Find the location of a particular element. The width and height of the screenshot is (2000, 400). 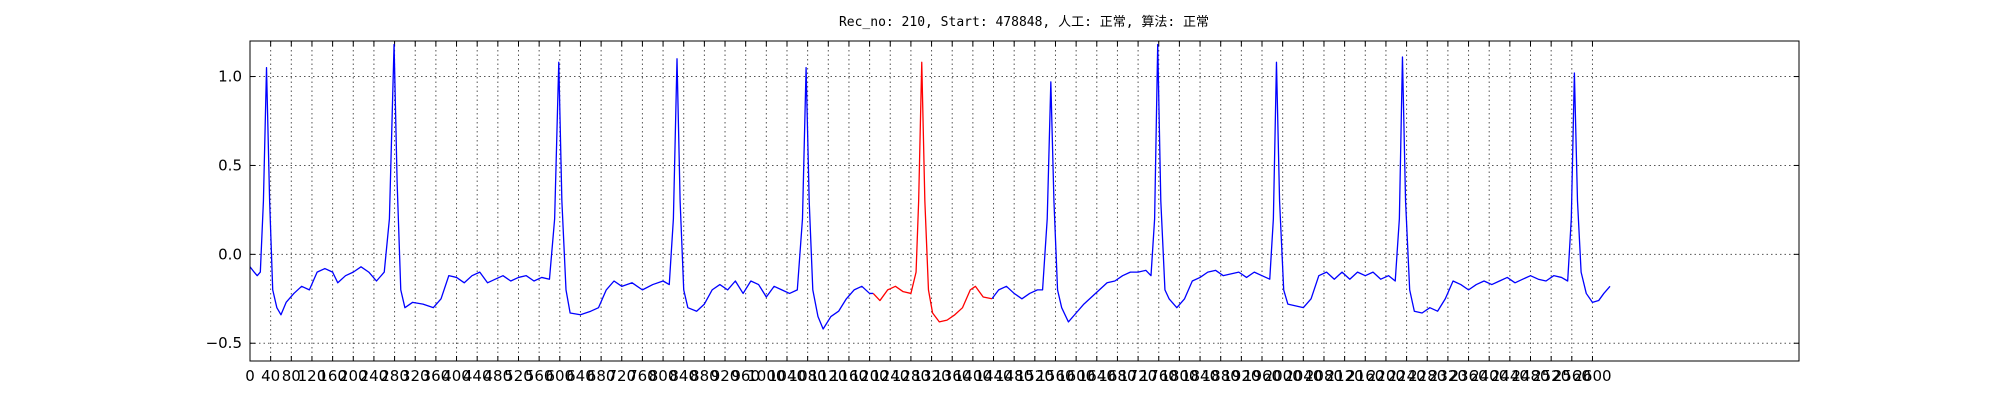

x-tick-label: 1680 is located at coordinates (1117, 376).